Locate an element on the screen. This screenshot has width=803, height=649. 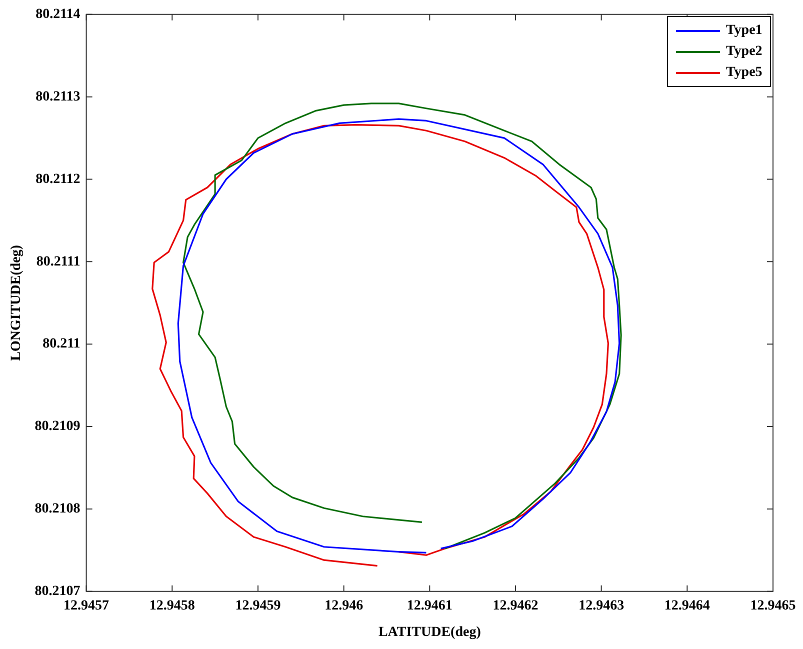
y-tick-label: 80.2111 is located at coordinates (58, 262).